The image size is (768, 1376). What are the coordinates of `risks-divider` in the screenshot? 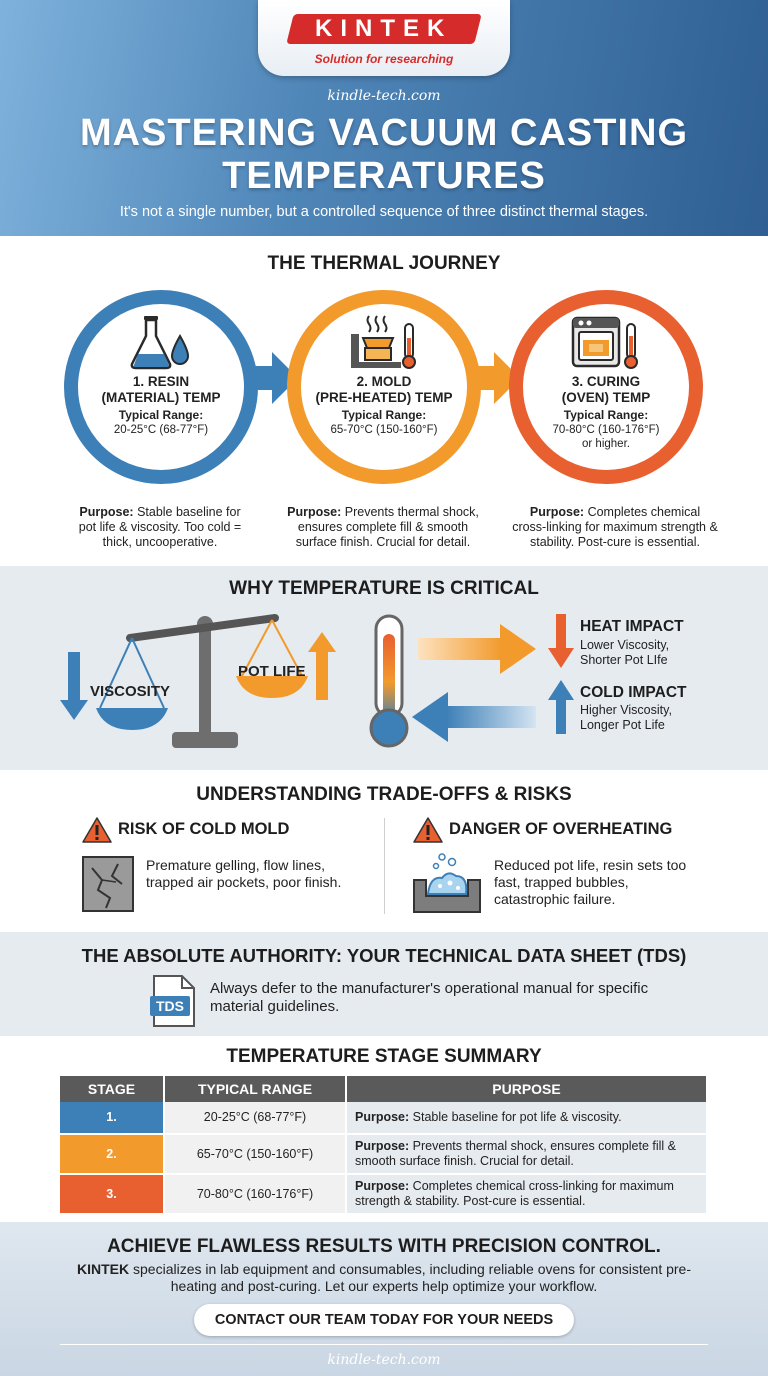 It's located at (384, 866).